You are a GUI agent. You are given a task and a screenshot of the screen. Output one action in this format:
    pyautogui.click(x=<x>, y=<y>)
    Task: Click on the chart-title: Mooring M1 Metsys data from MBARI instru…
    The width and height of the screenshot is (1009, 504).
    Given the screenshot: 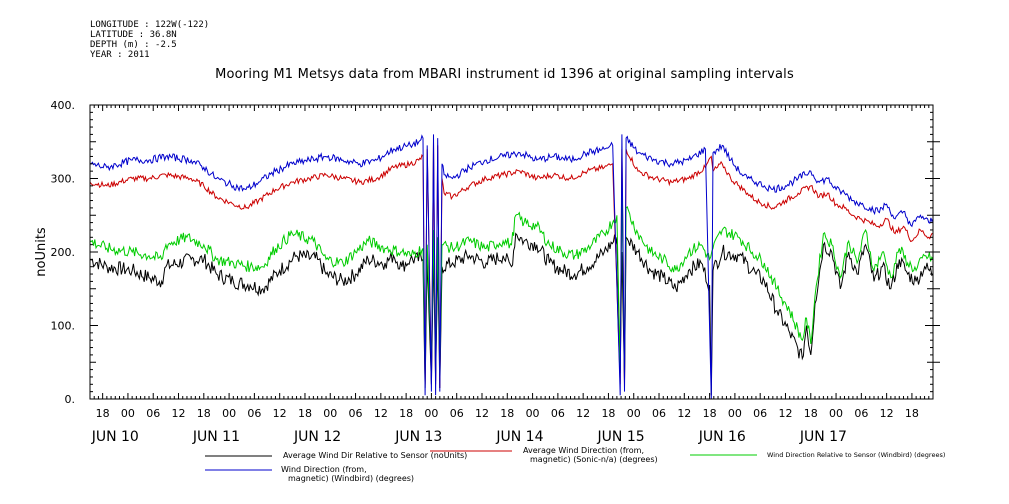 What is the action you would take?
    pyautogui.click(x=504, y=74)
    